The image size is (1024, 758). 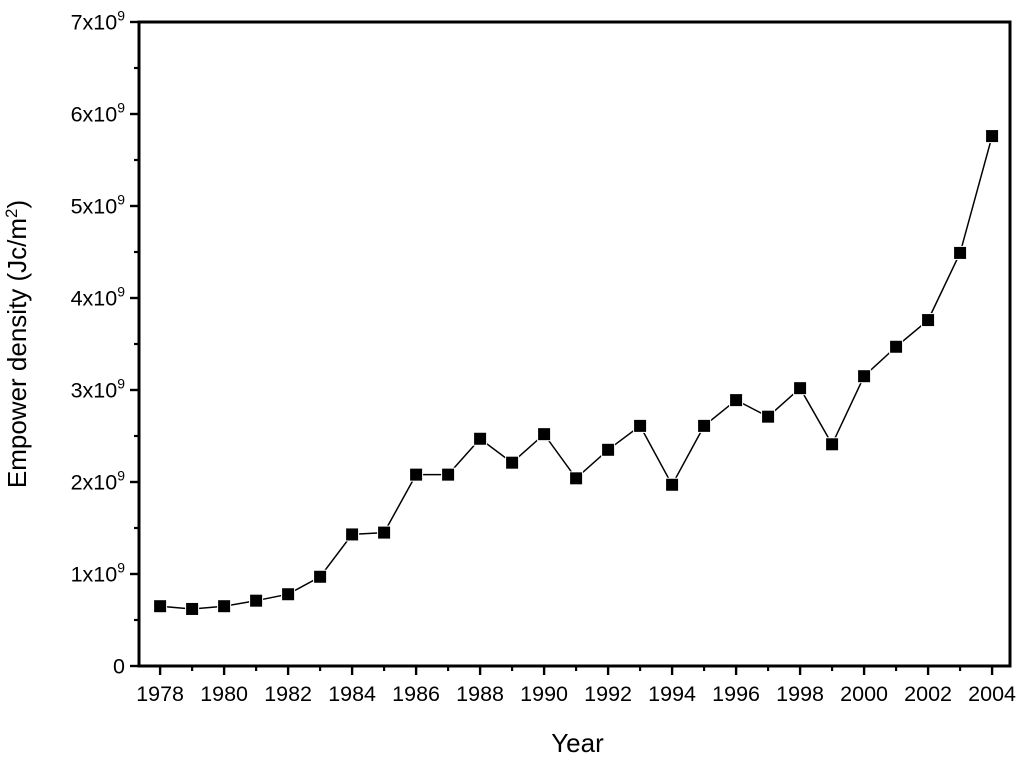 What do you see at coordinates (98, 21) in the screenshot?
I see `y-tick-label: 7x10⁹` at bounding box center [98, 21].